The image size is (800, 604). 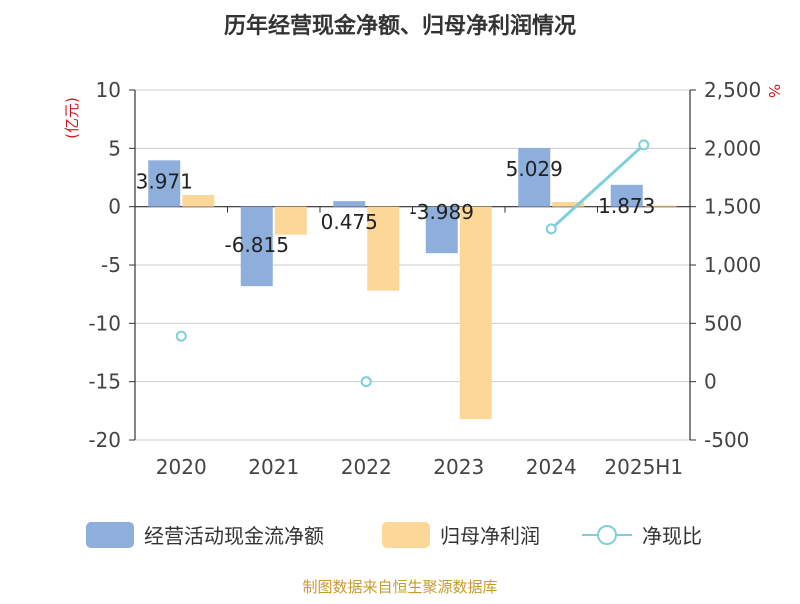 What do you see at coordinates (72, 118) in the screenshot?
I see `left-axis-unit: (亿元)` at bounding box center [72, 118].